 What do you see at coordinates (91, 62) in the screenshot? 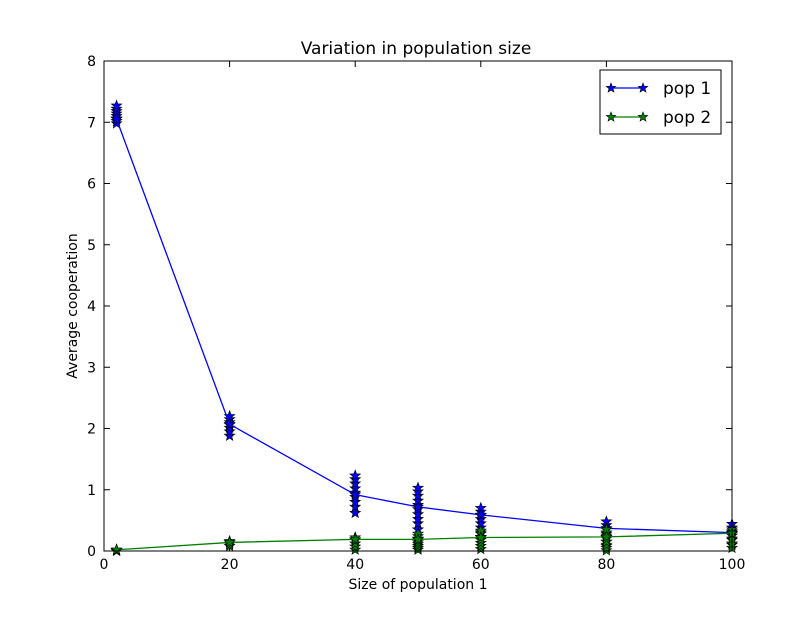
I see `y-tick-label: 8` at bounding box center [91, 62].